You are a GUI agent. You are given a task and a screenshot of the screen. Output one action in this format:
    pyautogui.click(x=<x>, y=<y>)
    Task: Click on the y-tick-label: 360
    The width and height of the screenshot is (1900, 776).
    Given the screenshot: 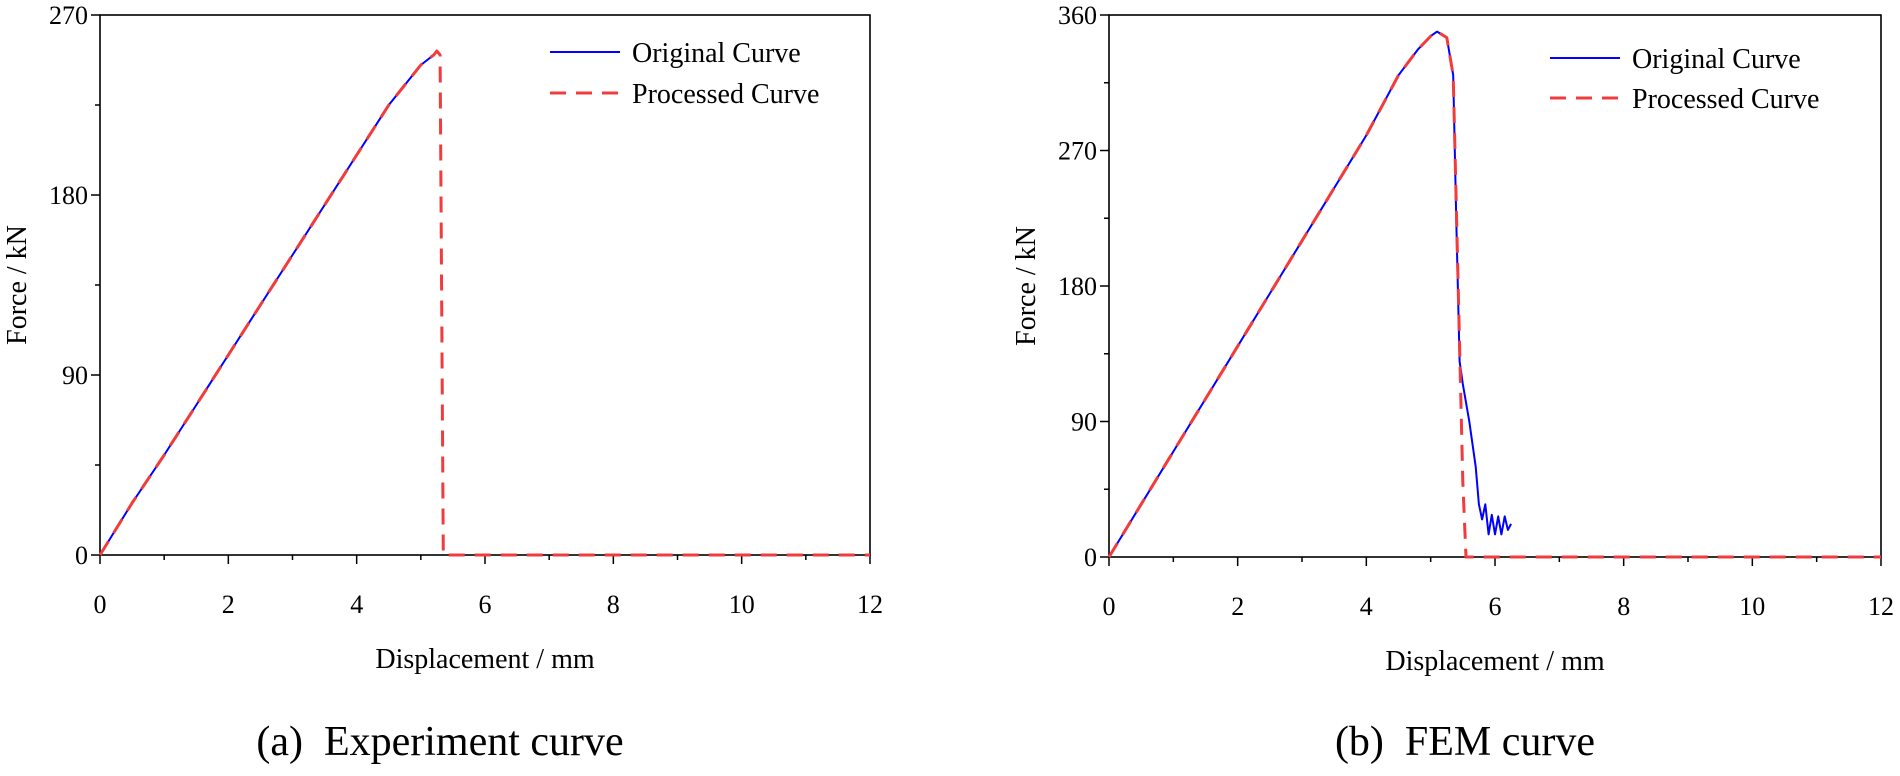 What is the action you would take?
    pyautogui.click(x=1077, y=15)
    